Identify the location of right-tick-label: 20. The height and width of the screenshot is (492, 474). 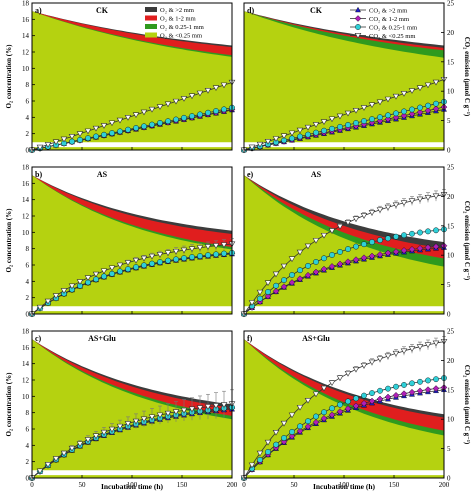
(451, 197).